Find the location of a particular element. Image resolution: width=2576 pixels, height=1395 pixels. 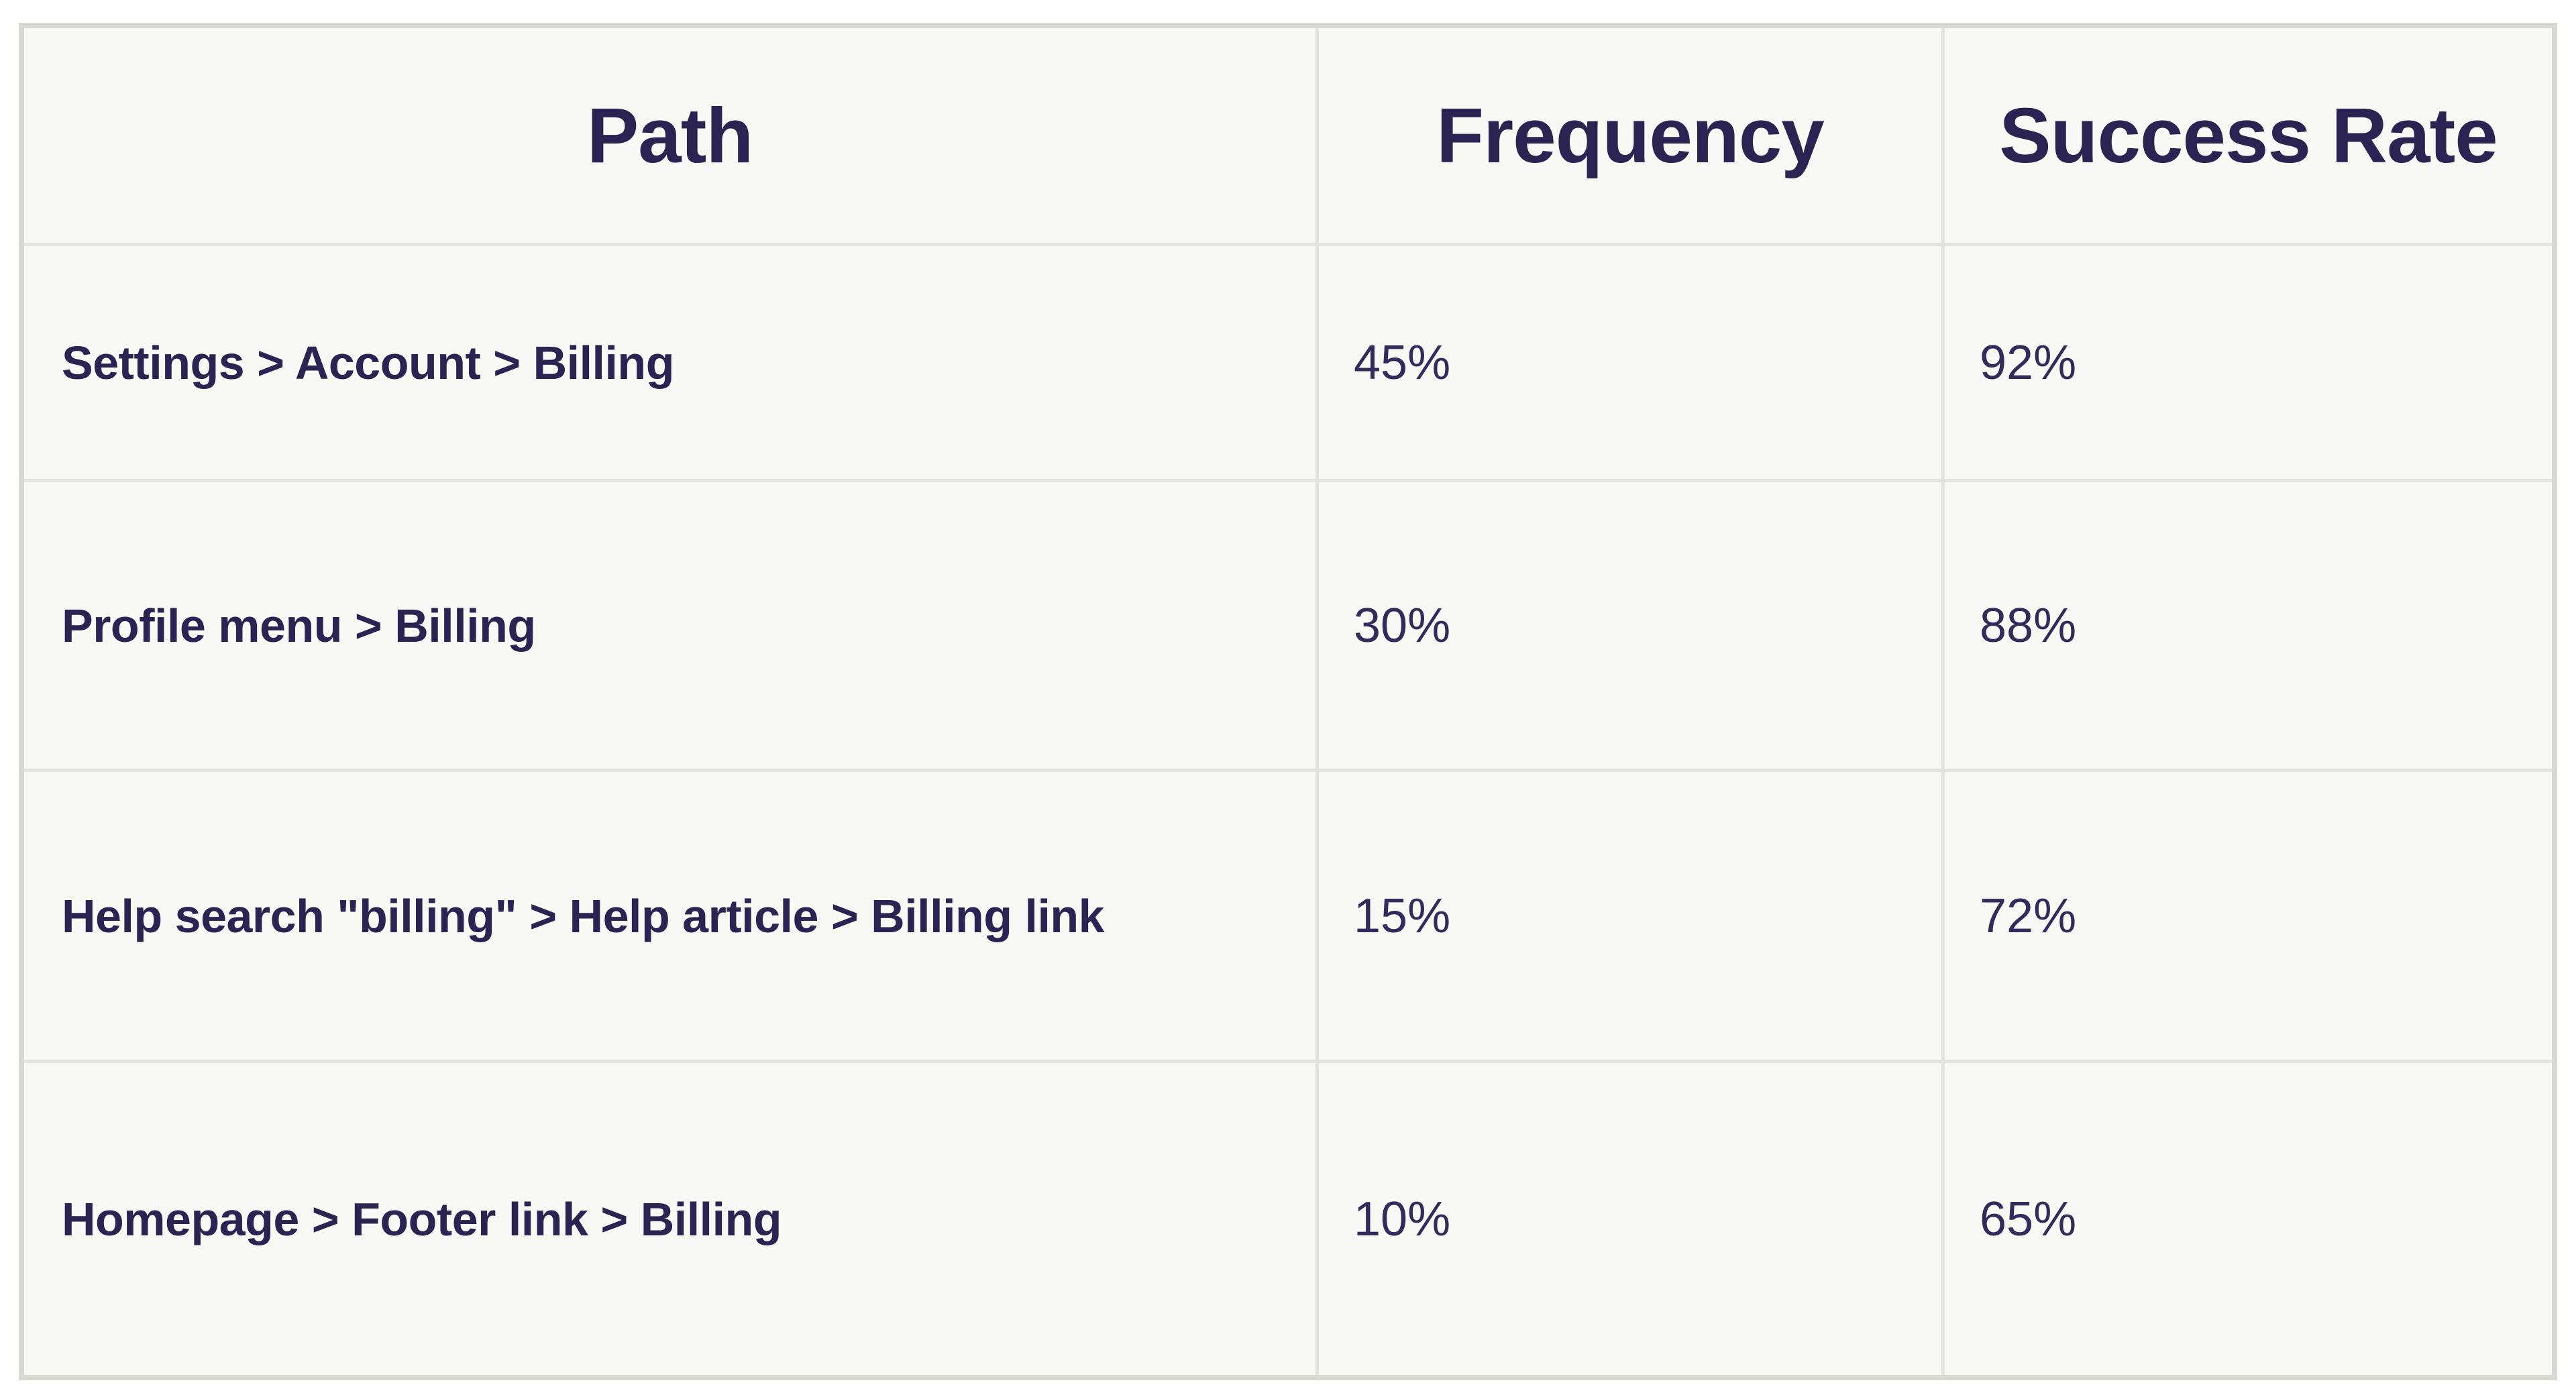

frequency-value: 10% is located at coordinates (1402, 1219).